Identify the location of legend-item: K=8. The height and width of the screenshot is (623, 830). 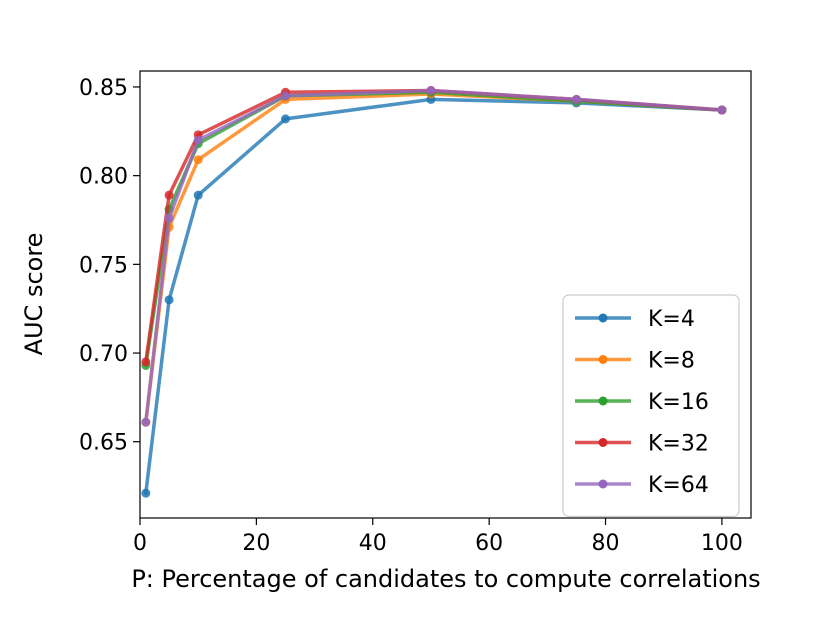
(635, 361).